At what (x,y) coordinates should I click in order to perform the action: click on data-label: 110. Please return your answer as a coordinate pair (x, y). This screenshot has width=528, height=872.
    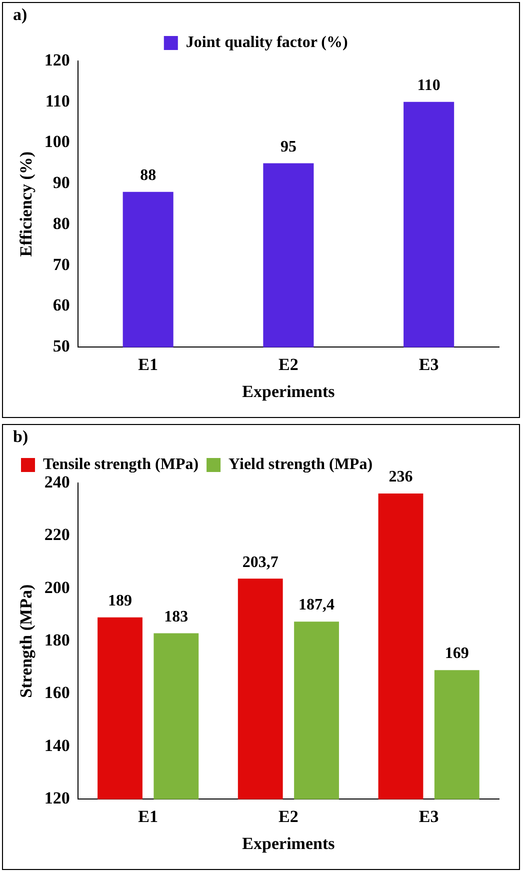
    Looking at the image, I should click on (428, 85).